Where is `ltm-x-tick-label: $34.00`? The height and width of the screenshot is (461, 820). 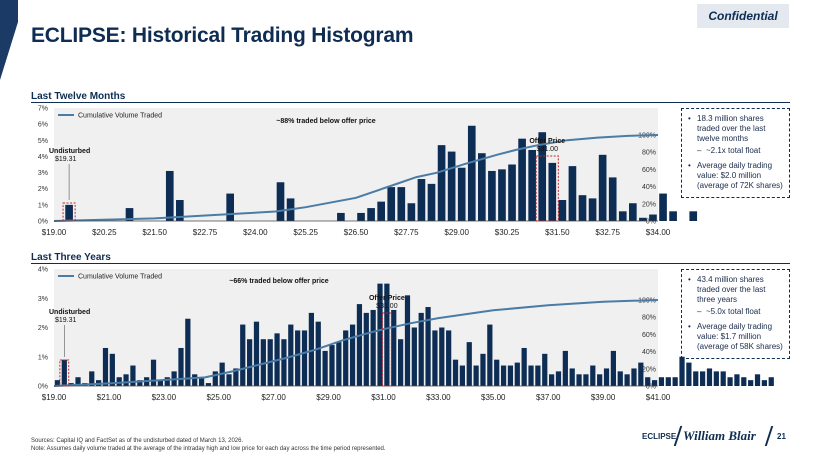 ltm-x-tick-label: $34.00 is located at coordinates (658, 232).